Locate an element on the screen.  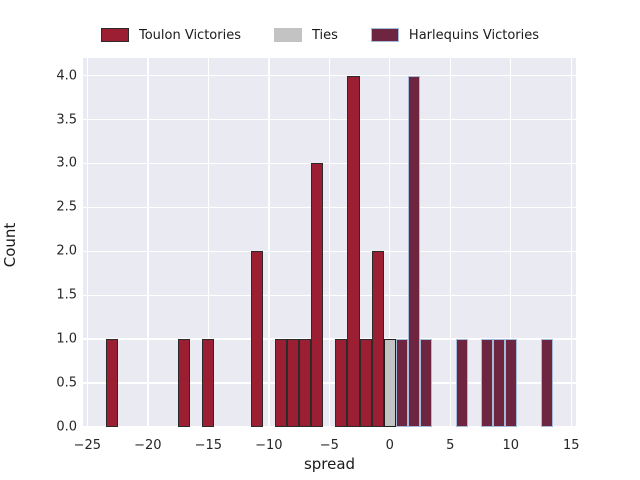
x-tick-label: 0 is located at coordinates (389, 445).